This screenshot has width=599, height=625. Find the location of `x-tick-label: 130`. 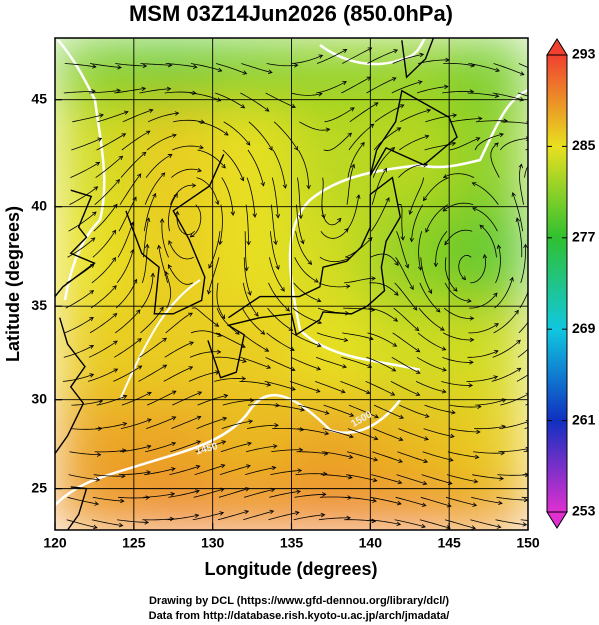

x-tick-label: 130 is located at coordinates (213, 543).